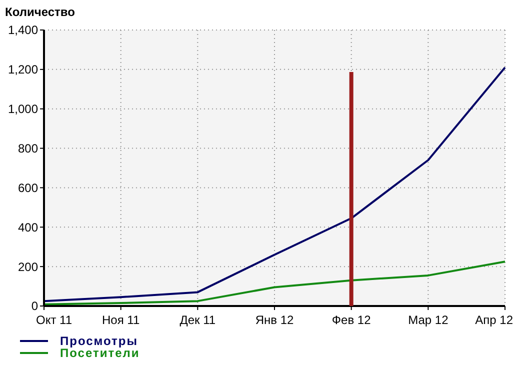 This screenshot has height=371, width=517. Describe the element at coordinates (352, 320) in the screenshot. I see `x-tick-label: Фев 12` at that location.